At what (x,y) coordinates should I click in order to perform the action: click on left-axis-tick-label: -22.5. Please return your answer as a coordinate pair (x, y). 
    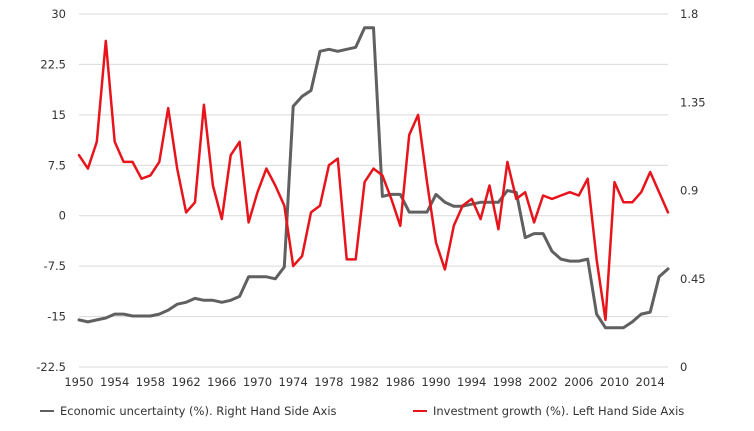
    Looking at the image, I should click on (51, 367).